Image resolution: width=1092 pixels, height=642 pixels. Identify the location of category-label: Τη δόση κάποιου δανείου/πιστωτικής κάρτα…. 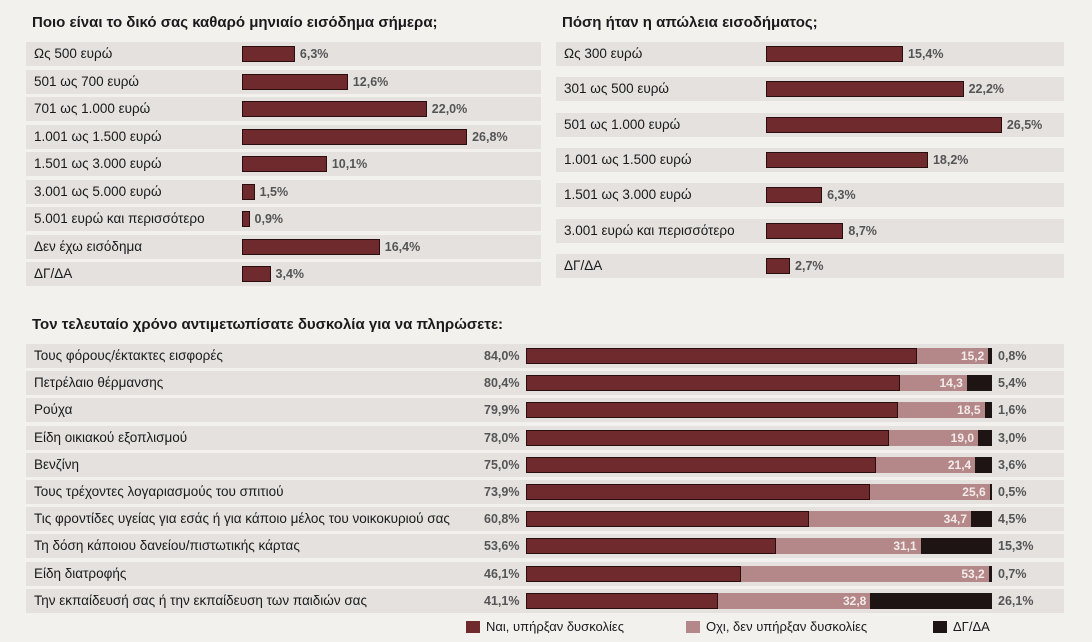
(167, 546).